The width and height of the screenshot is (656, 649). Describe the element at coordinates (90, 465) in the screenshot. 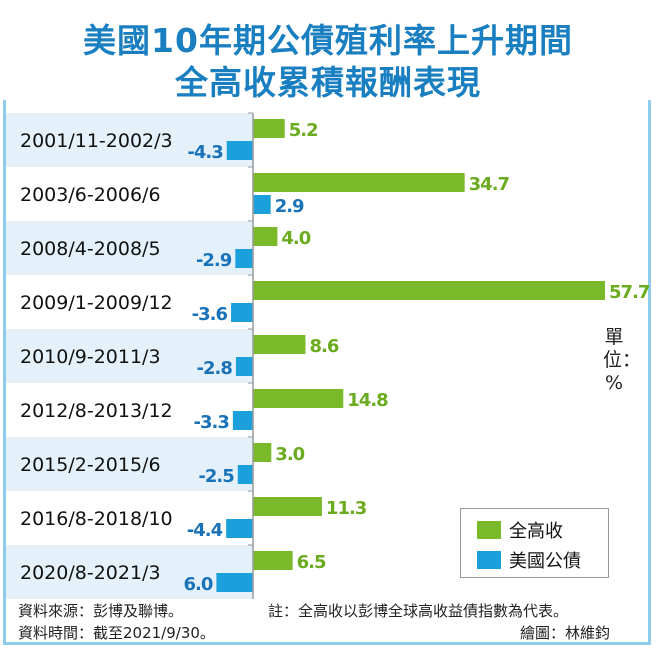

I see `category-label: 2015/2-2015/6` at that location.